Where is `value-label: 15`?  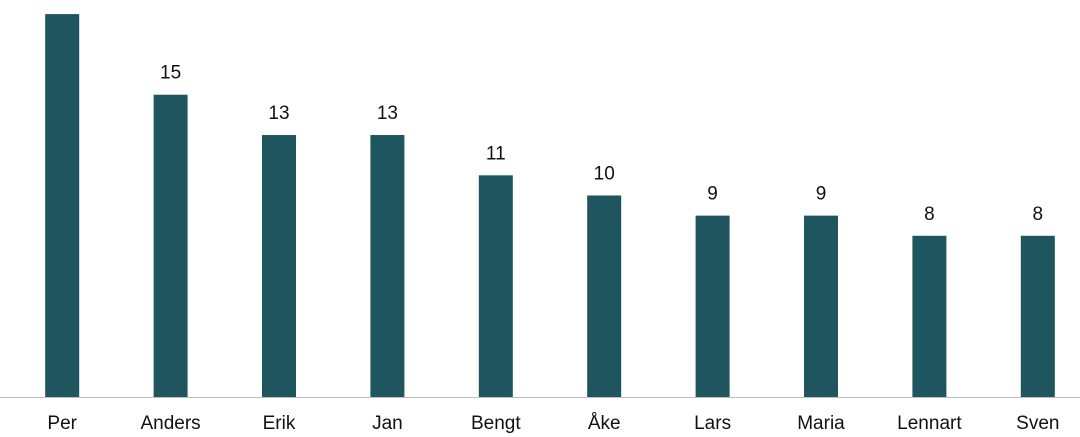 value-label: 15 is located at coordinates (170, 73).